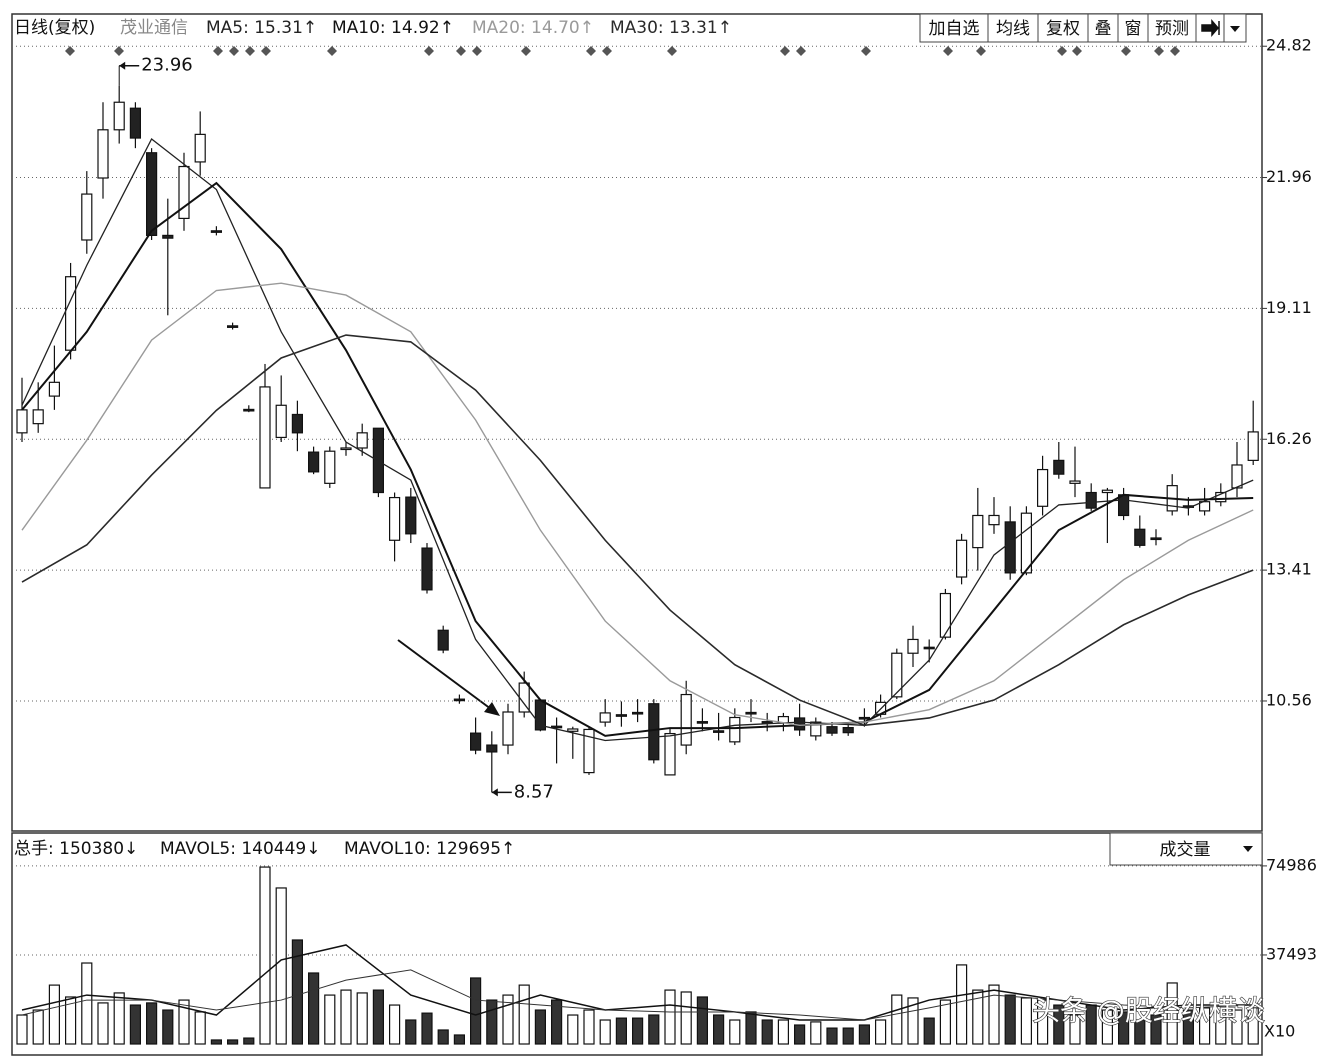 This screenshot has width=1340, height=1062. I want to click on y-tick-label: 13.41, so click(1289, 569).